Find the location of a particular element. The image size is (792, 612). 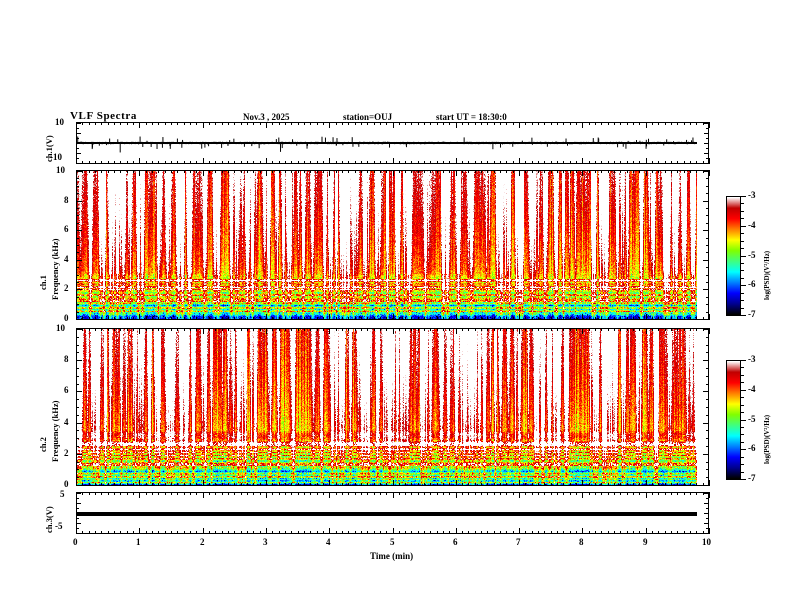

figure-station: station=OUJ is located at coordinates (368, 117).